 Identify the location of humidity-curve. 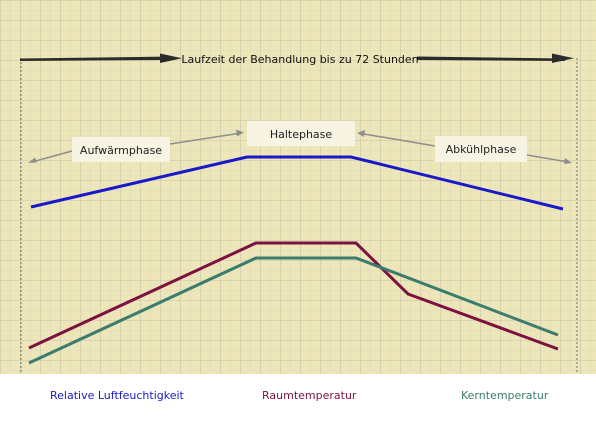
(297, 183).